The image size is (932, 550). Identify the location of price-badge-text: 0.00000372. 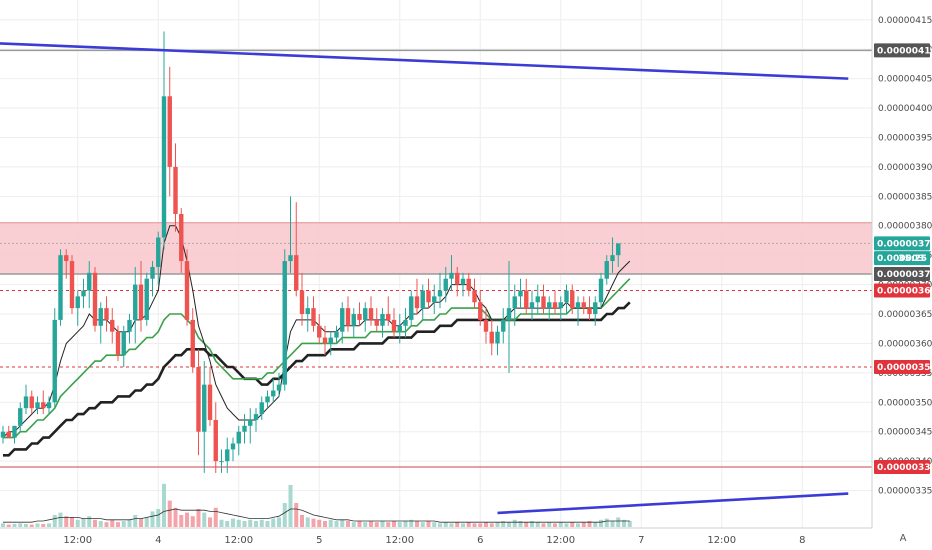
(904, 275).